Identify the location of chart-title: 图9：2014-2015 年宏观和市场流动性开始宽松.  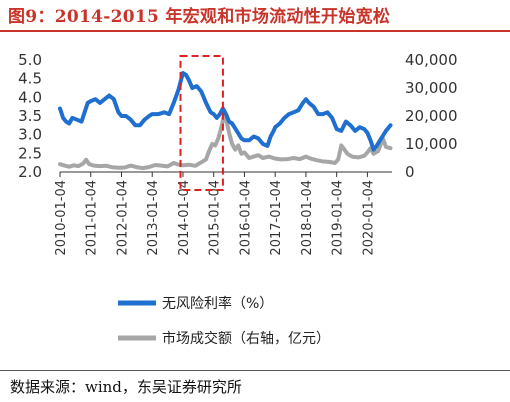
(199, 17).